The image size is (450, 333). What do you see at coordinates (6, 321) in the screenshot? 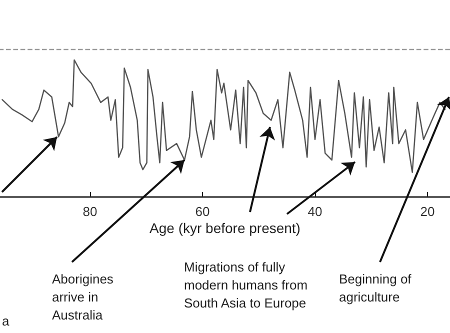
I see `text: a` at bounding box center [6, 321].